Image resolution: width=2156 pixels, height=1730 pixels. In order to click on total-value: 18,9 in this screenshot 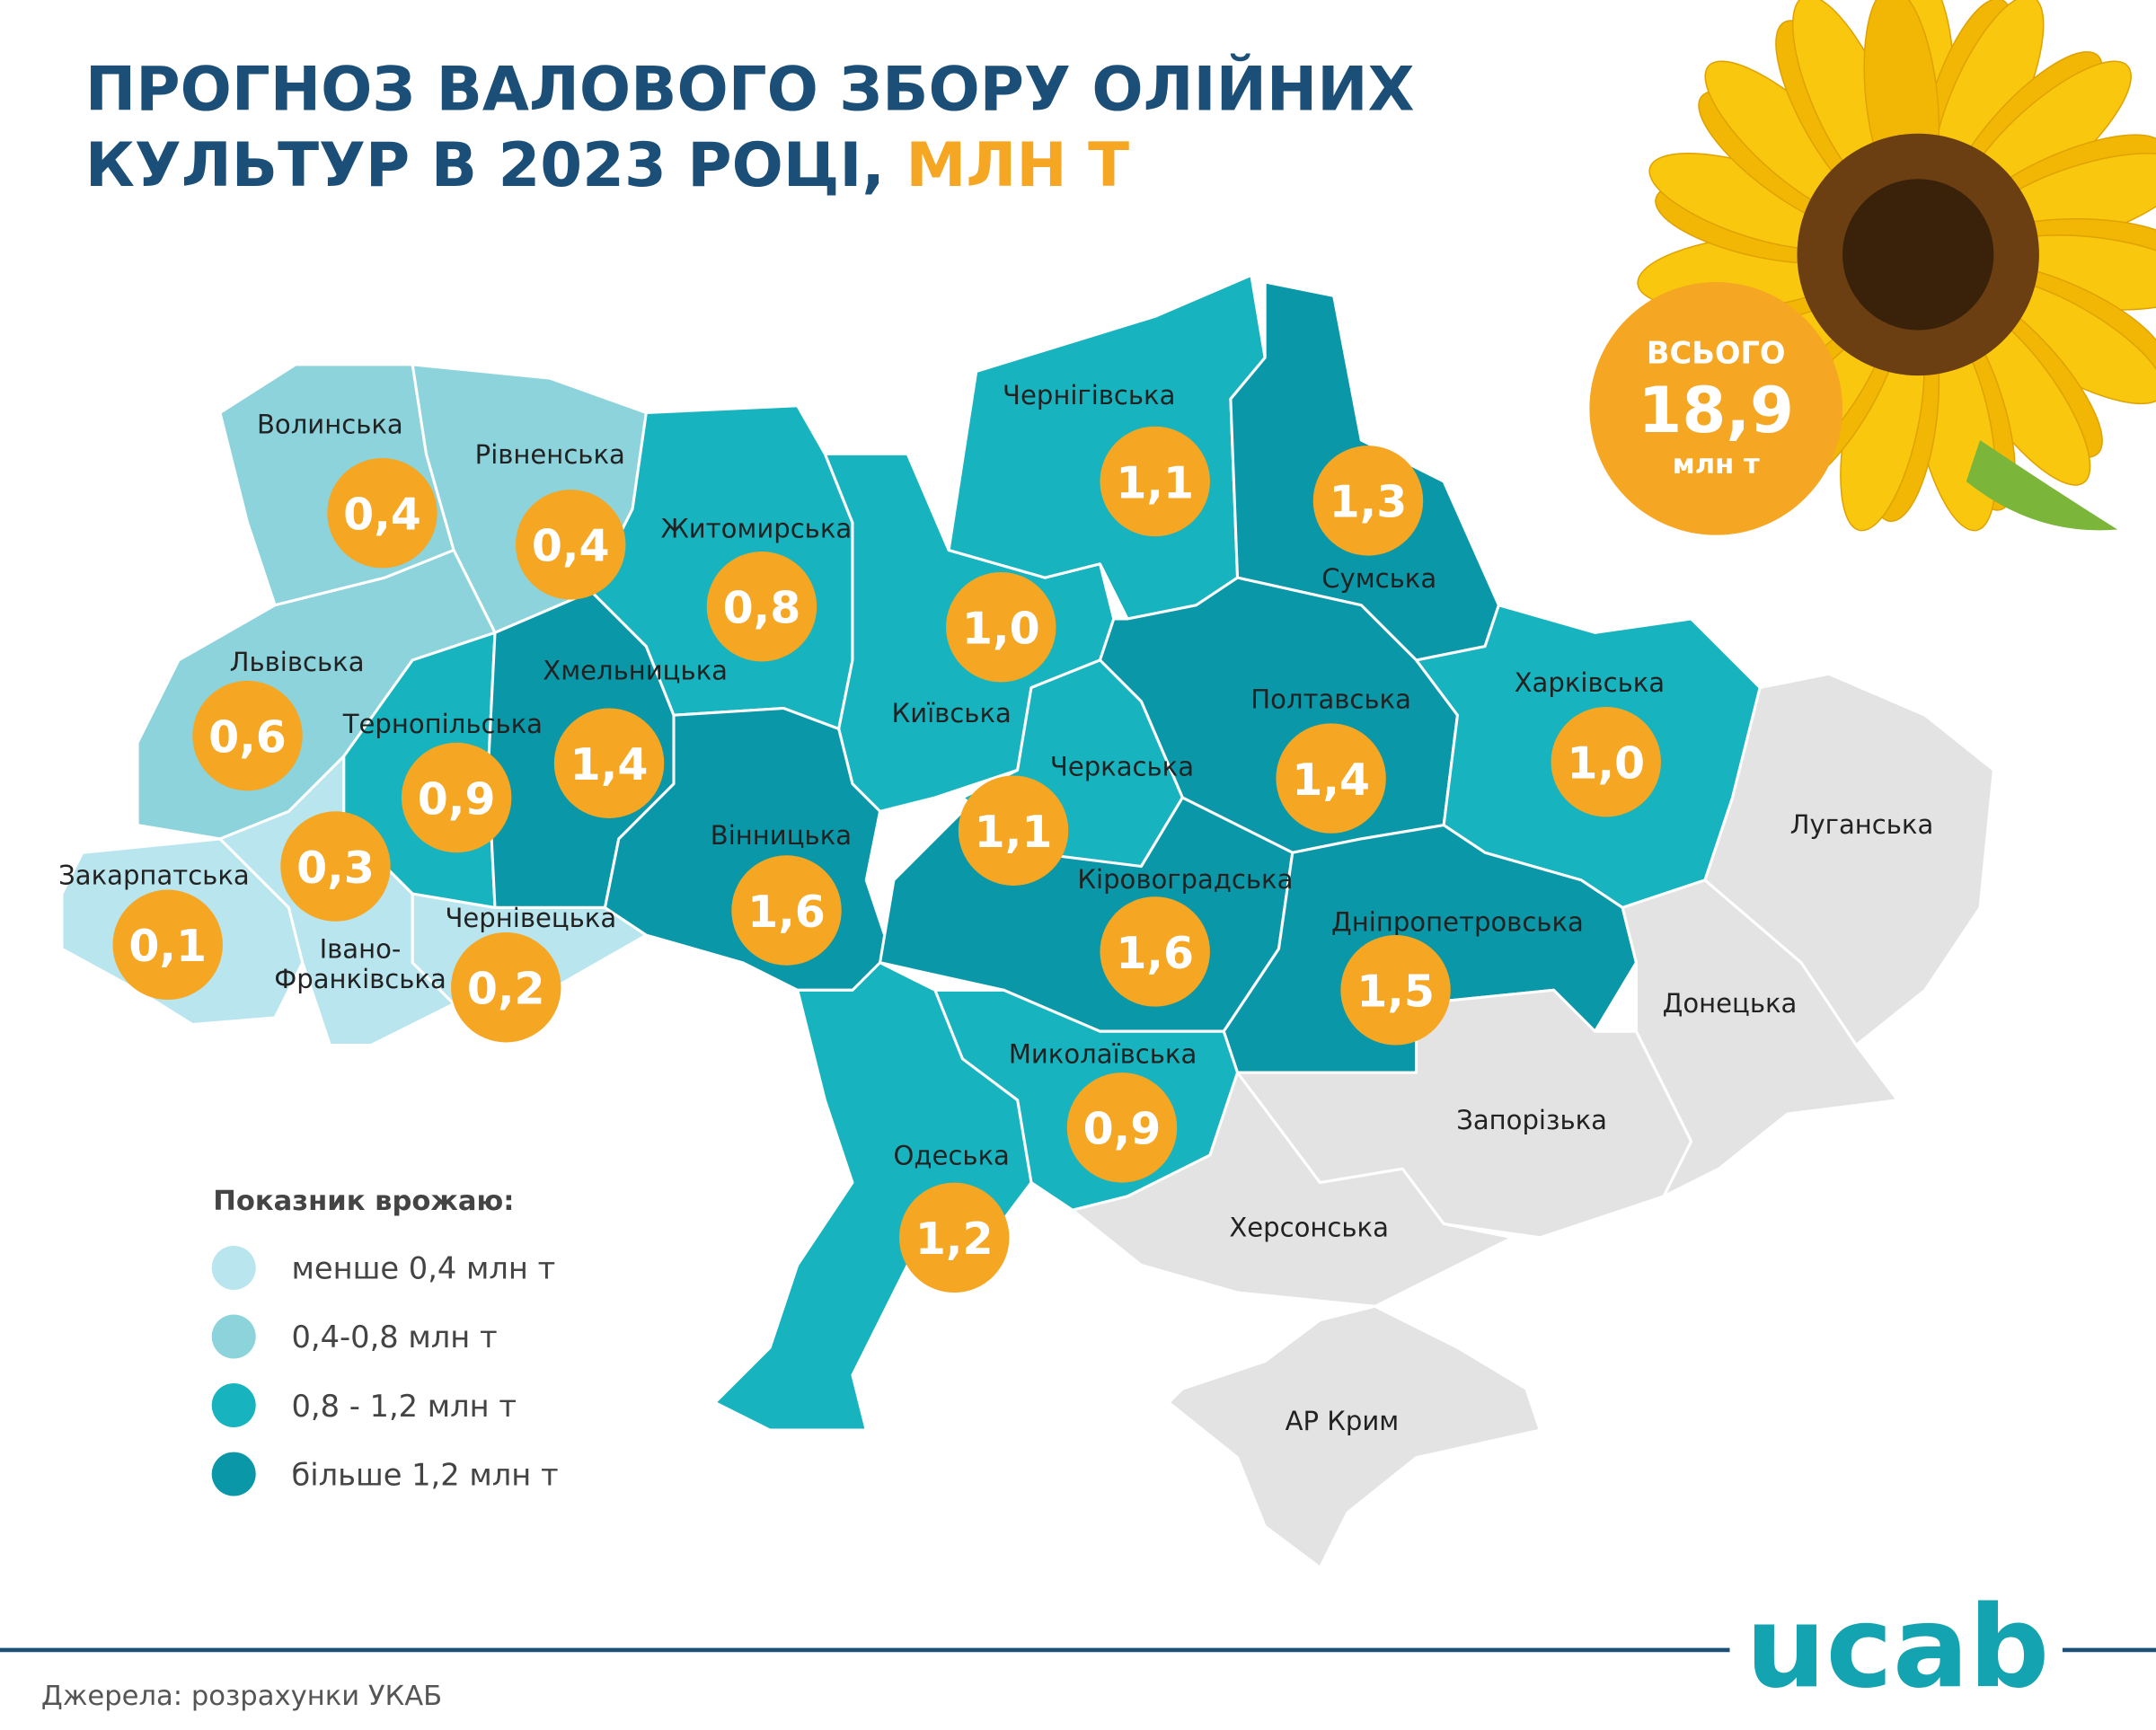, I will do `click(1716, 410)`.